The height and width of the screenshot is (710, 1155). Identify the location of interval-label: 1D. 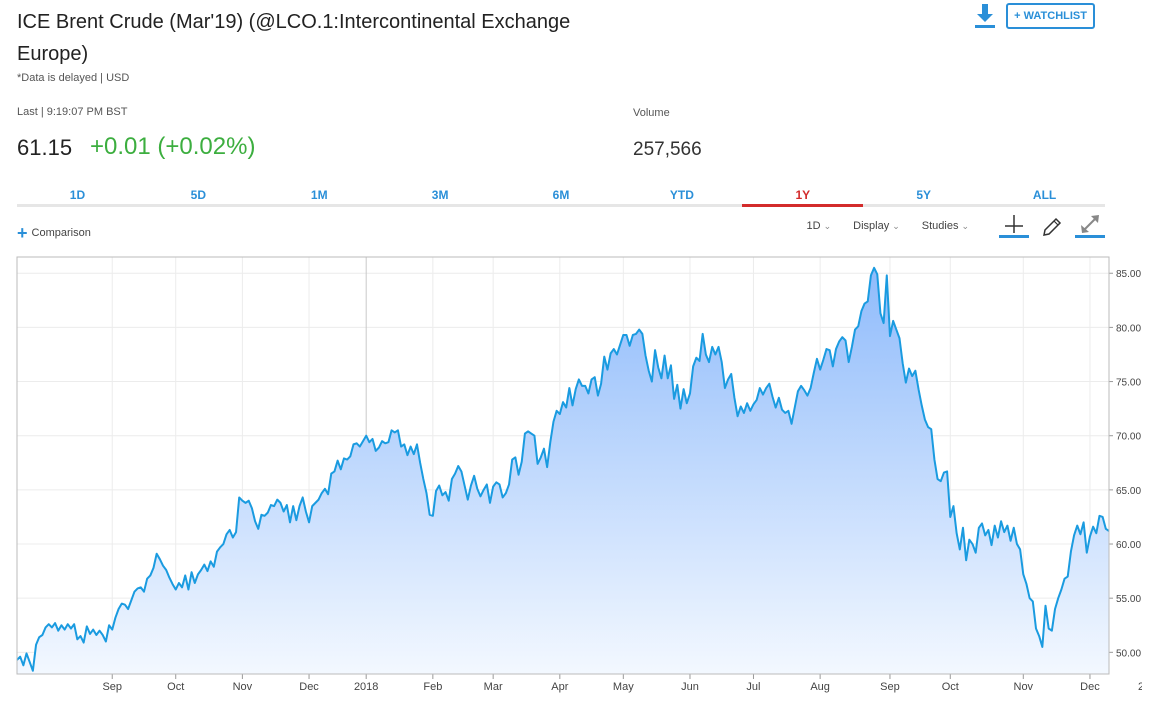
(813, 226).